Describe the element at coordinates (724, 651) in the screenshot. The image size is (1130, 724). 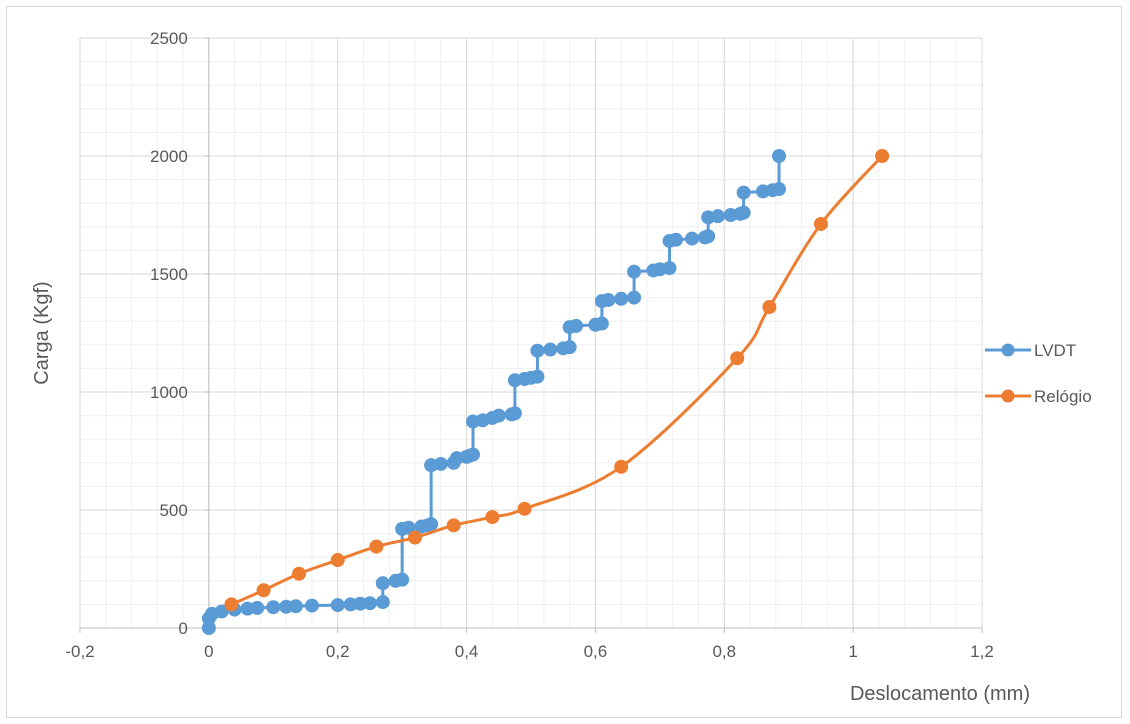
I see `x-tick-label: 0,8` at that location.